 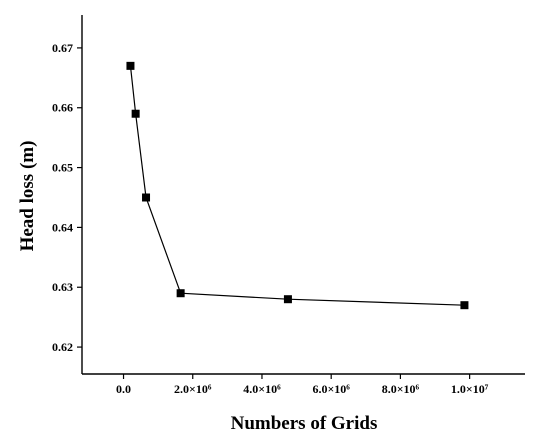 What do you see at coordinates (62, 48) in the screenshot?
I see `y-tick-label: 0.67` at bounding box center [62, 48].